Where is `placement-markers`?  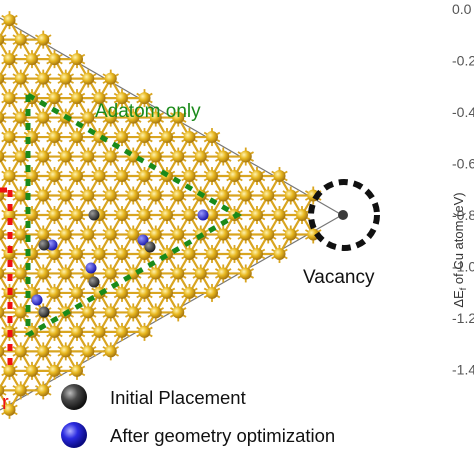 placement-markers is located at coordinates (120, 263).